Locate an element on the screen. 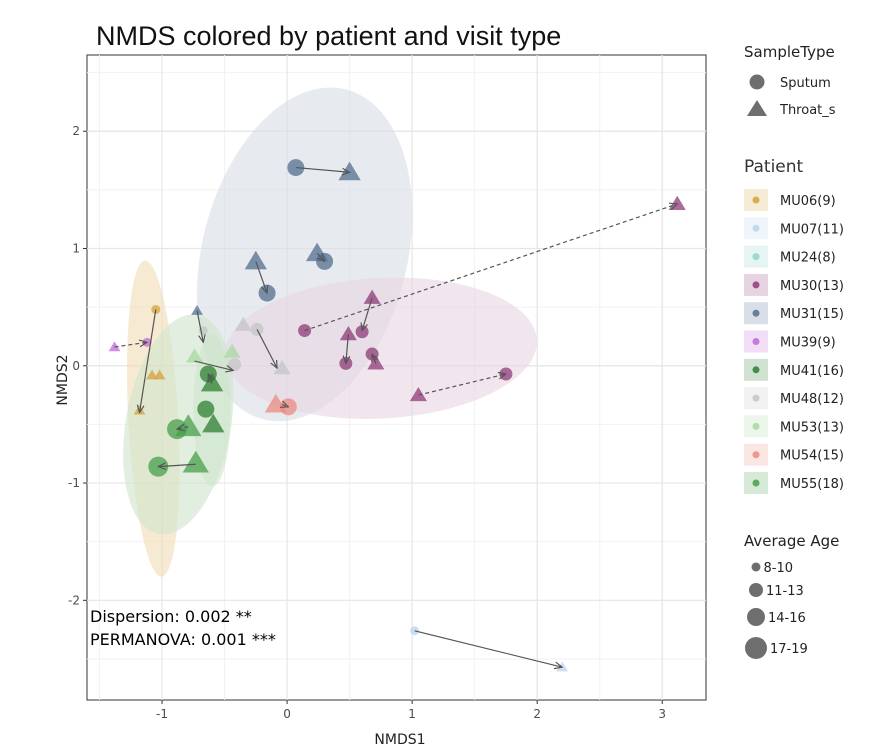 The height and width of the screenshot is (754, 876). x-tick-label: -1 is located at coordinates (162, 714).